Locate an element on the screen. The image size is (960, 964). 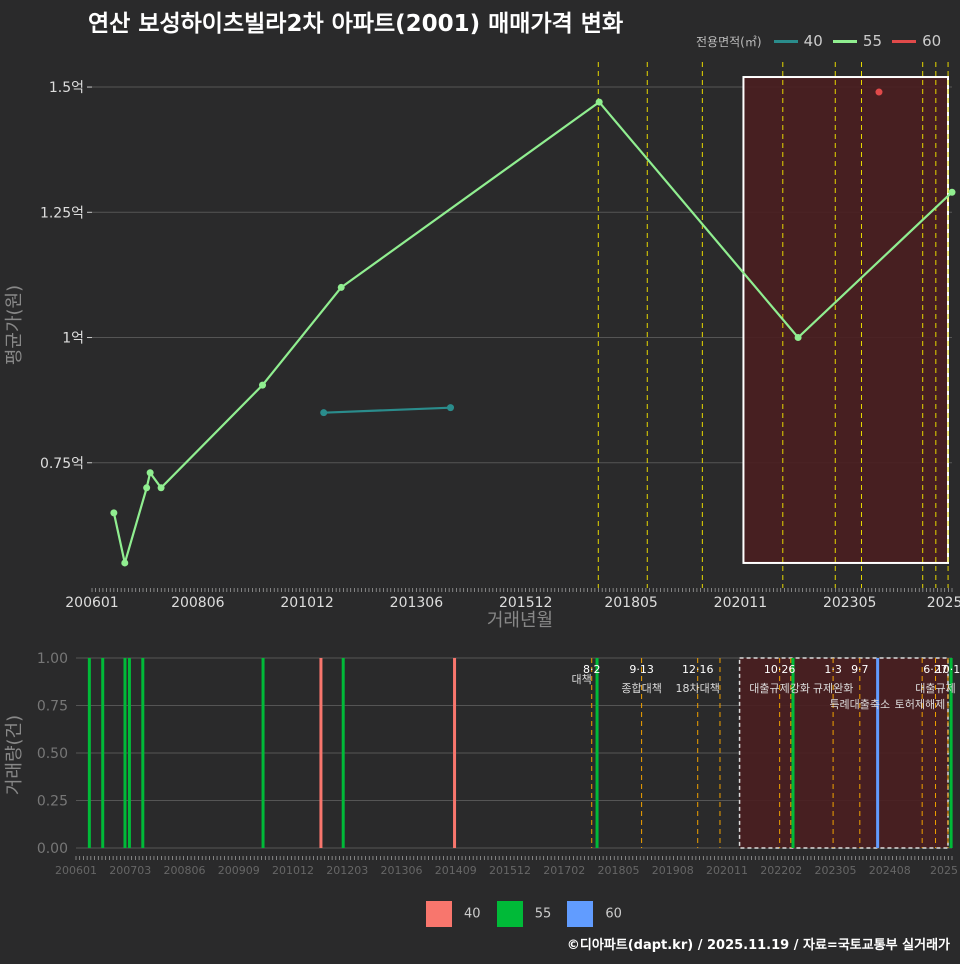
volume-legend-item-55: 55 is located at coordinates (524, 914).